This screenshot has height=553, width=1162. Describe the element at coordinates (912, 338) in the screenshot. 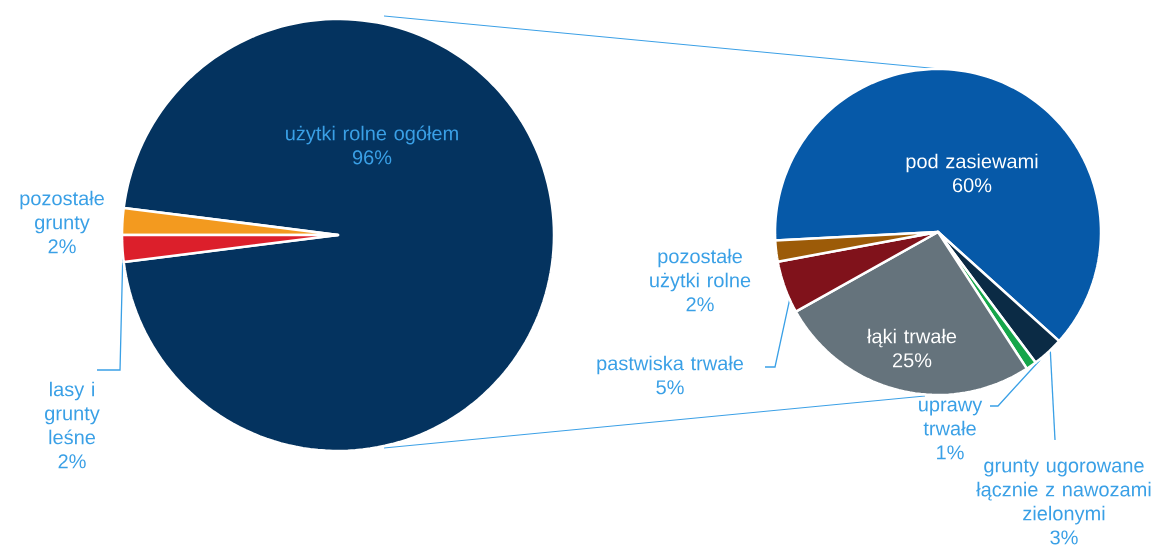

I see `slice-label: łąki trwałe` at that location.